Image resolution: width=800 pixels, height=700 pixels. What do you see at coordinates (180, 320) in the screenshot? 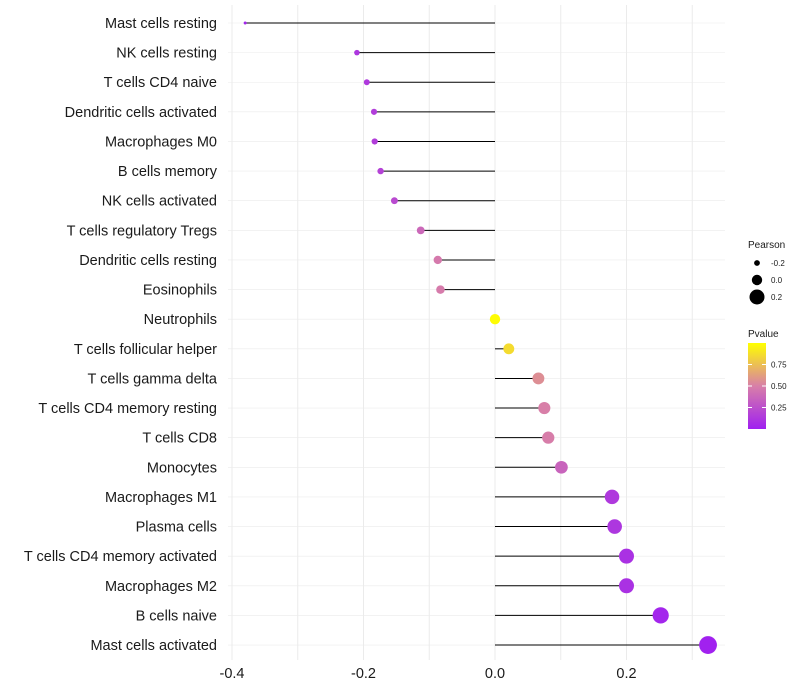
I see `y-tick-label: Neutrophils` at bounding box center [180, 320].